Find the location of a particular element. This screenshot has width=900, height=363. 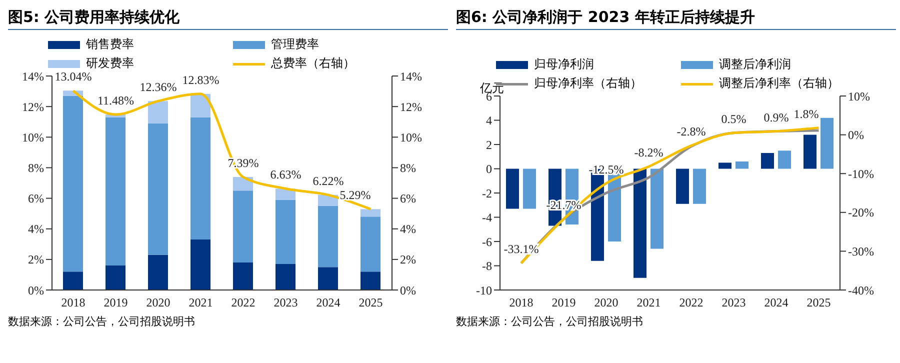

y-tick-label: 4% is located at coordinates (36, 229).